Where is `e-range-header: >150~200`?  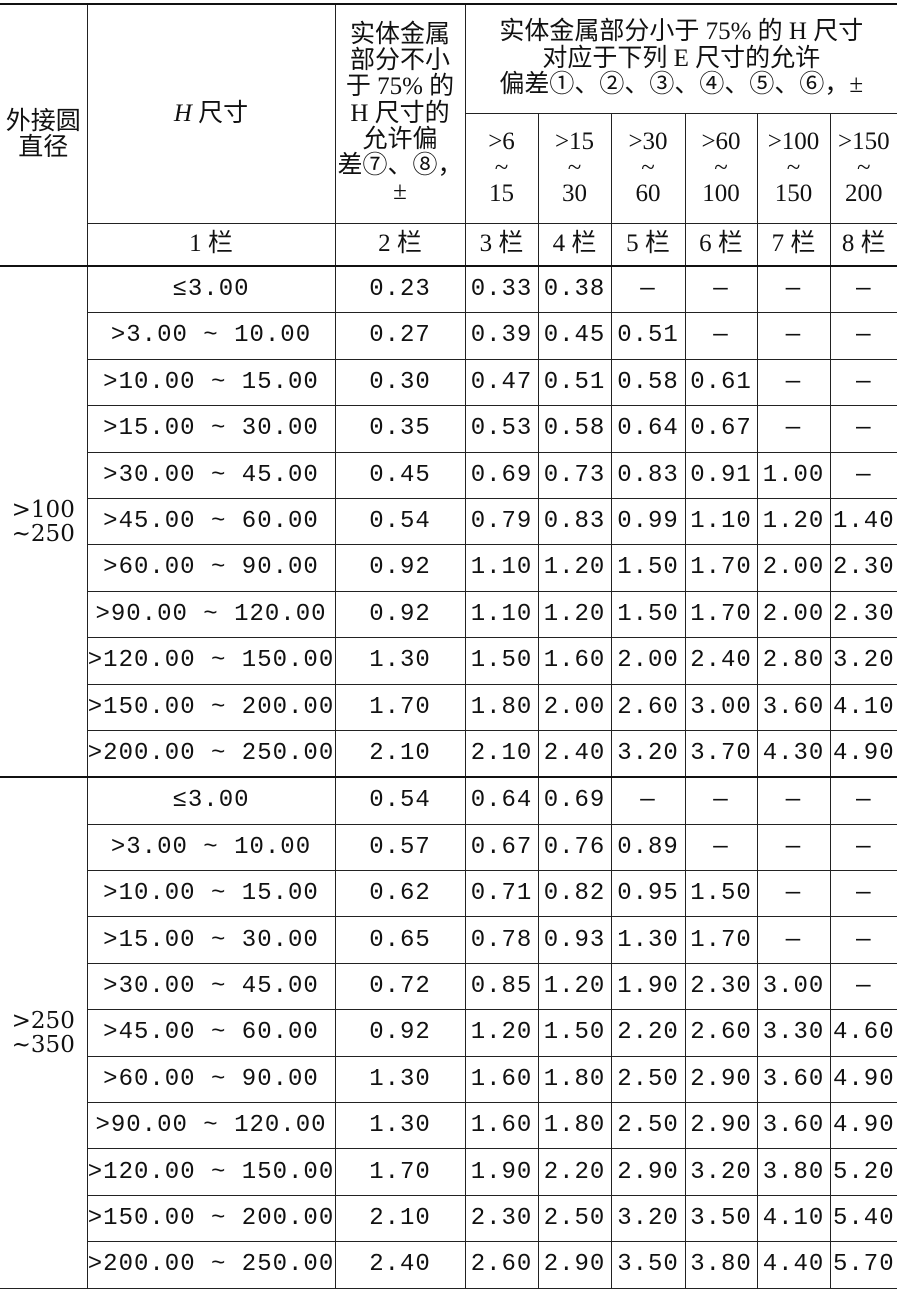 e-range-header: >150~200 is located at coordinates (863, 168).